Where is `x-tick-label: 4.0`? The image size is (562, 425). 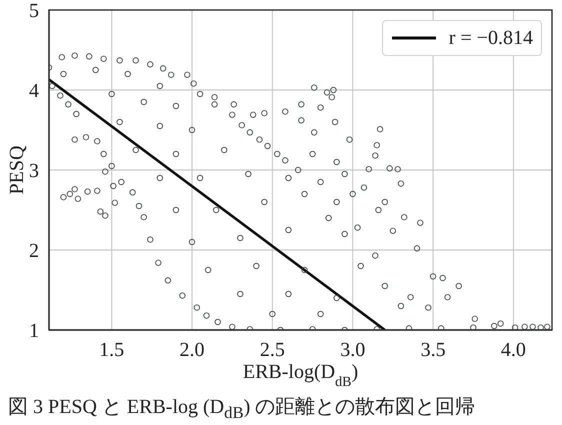
x-tick-label: 4.0 is located at coordinates (513, 350).